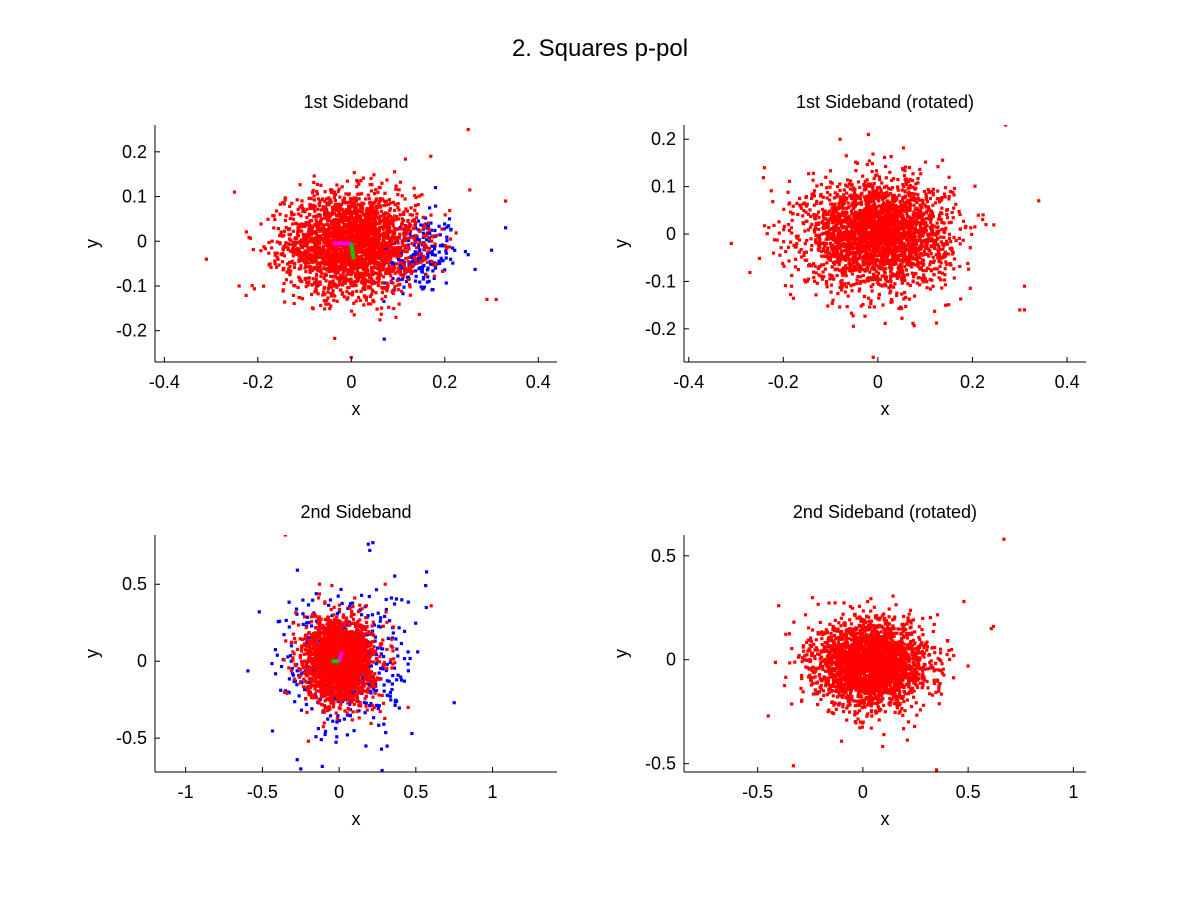 The height and width of the screenshot is (900, 1200). I want to click on y-axis-label: y, so click(92, 243).